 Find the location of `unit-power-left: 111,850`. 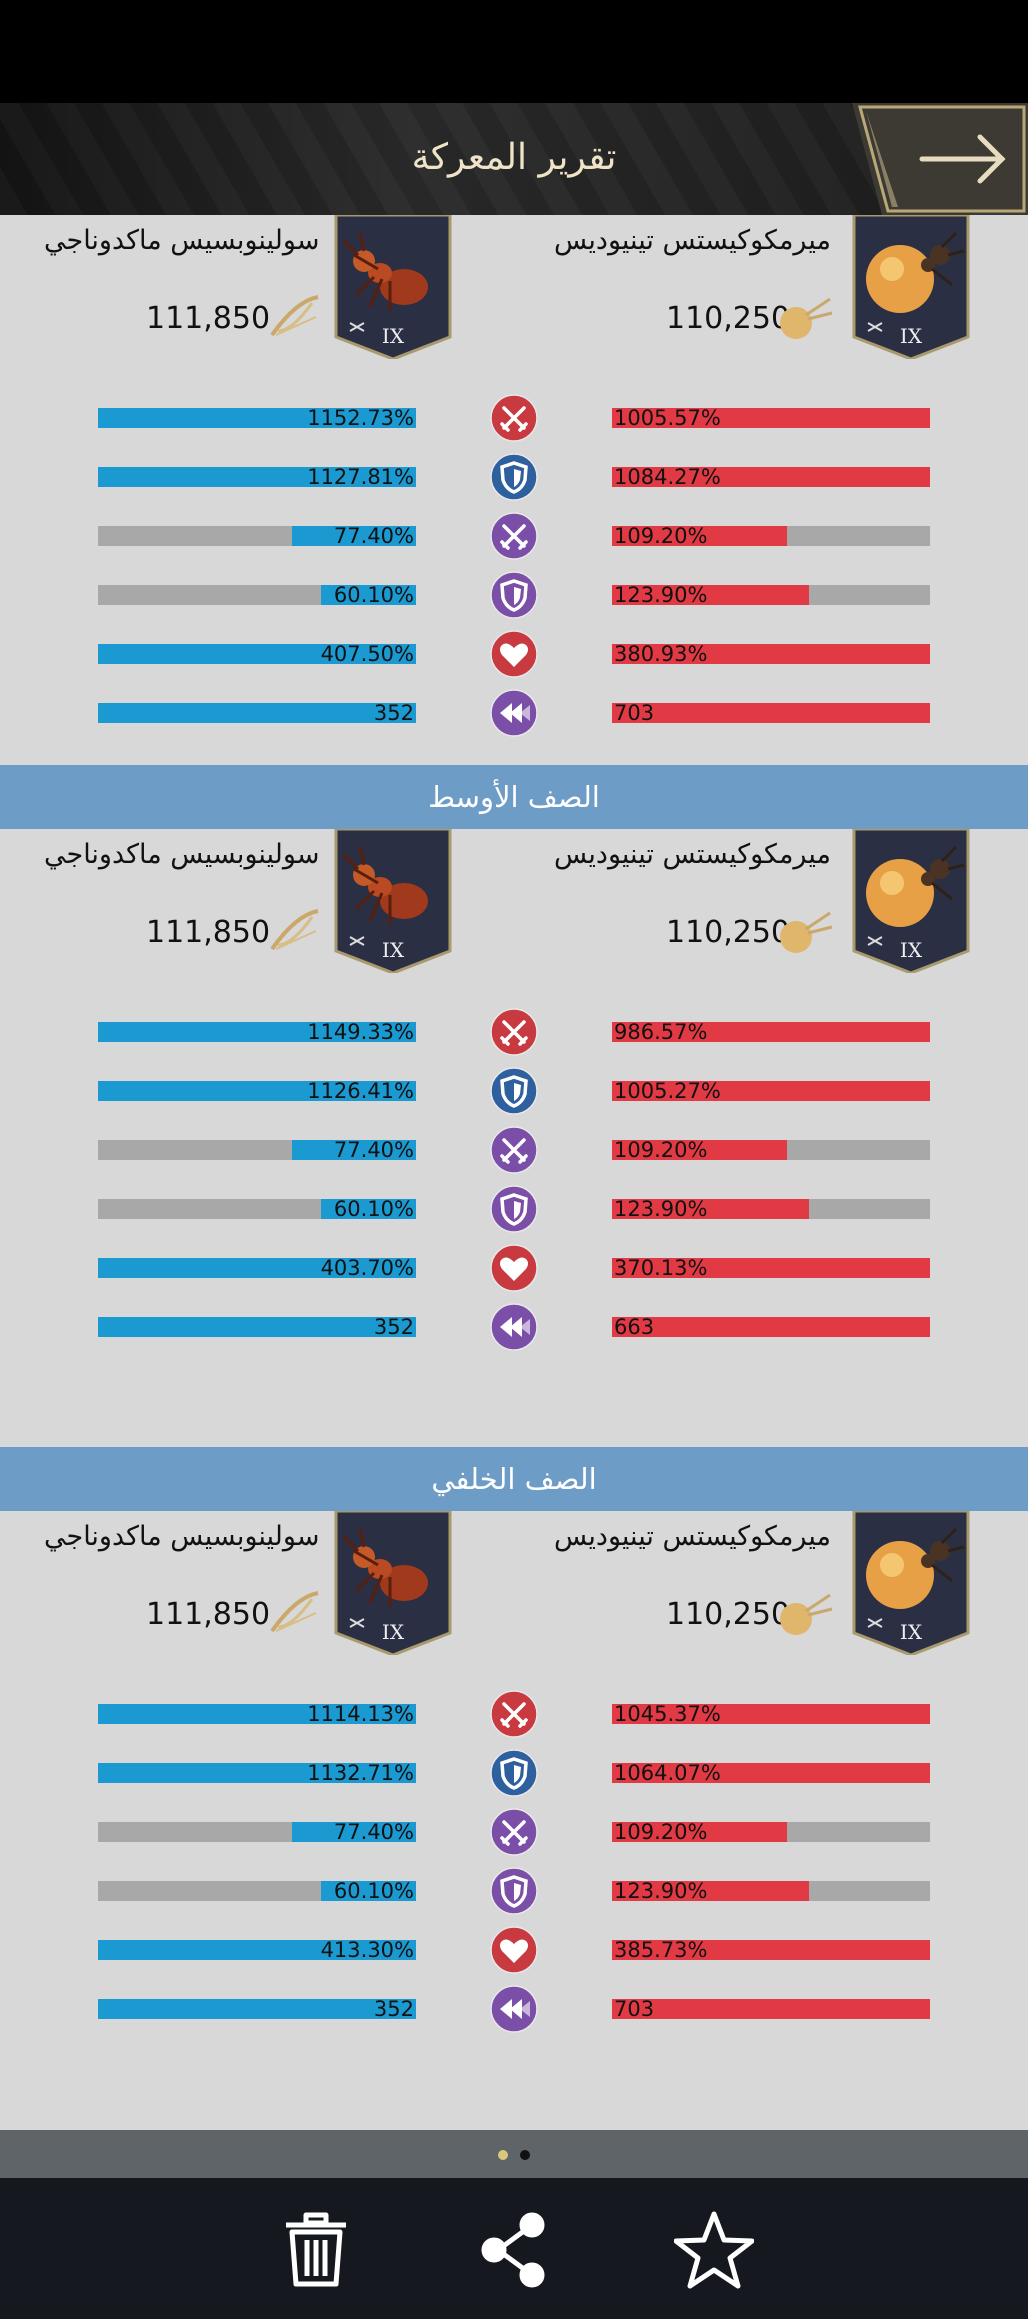

unit-power-left: 111,850 is located at coordinates (208, 932).